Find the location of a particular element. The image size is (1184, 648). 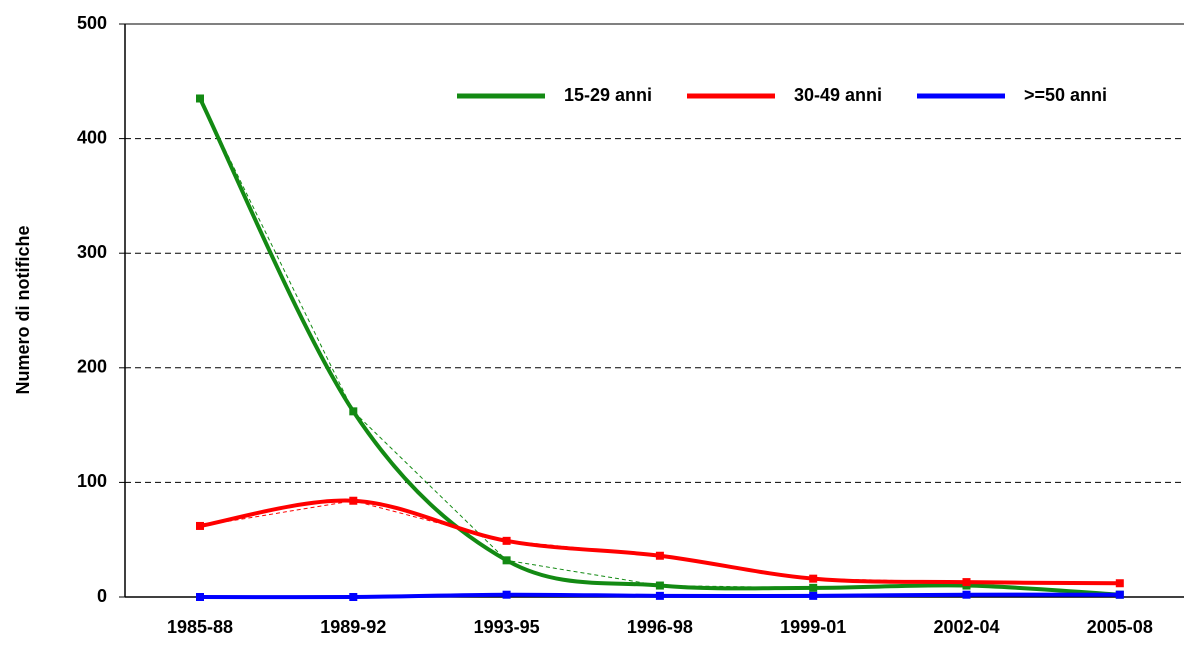

x-tick-label: 1993-95 is located at coordinates (507, 627).